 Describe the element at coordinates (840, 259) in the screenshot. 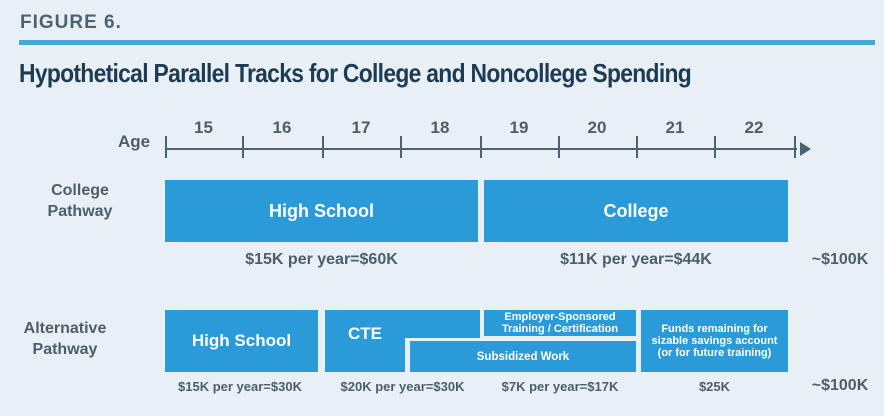

I see `college-total: ~$100K` at that location.